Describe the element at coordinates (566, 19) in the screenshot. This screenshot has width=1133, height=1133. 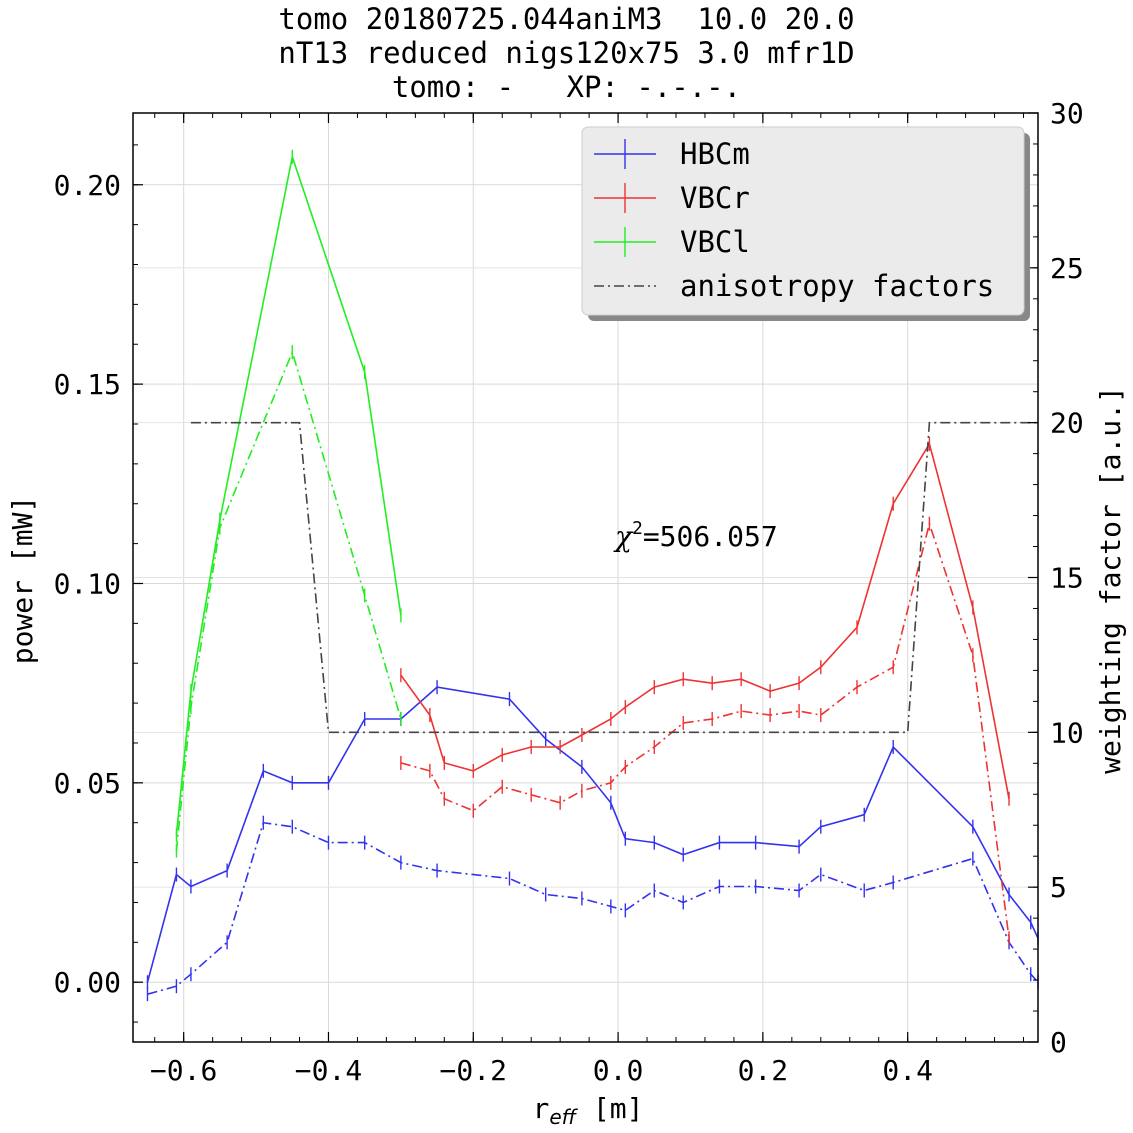
I see `chart-title-line-1: tomo 20180725.044aniM3 10.0 20.0` at that location.